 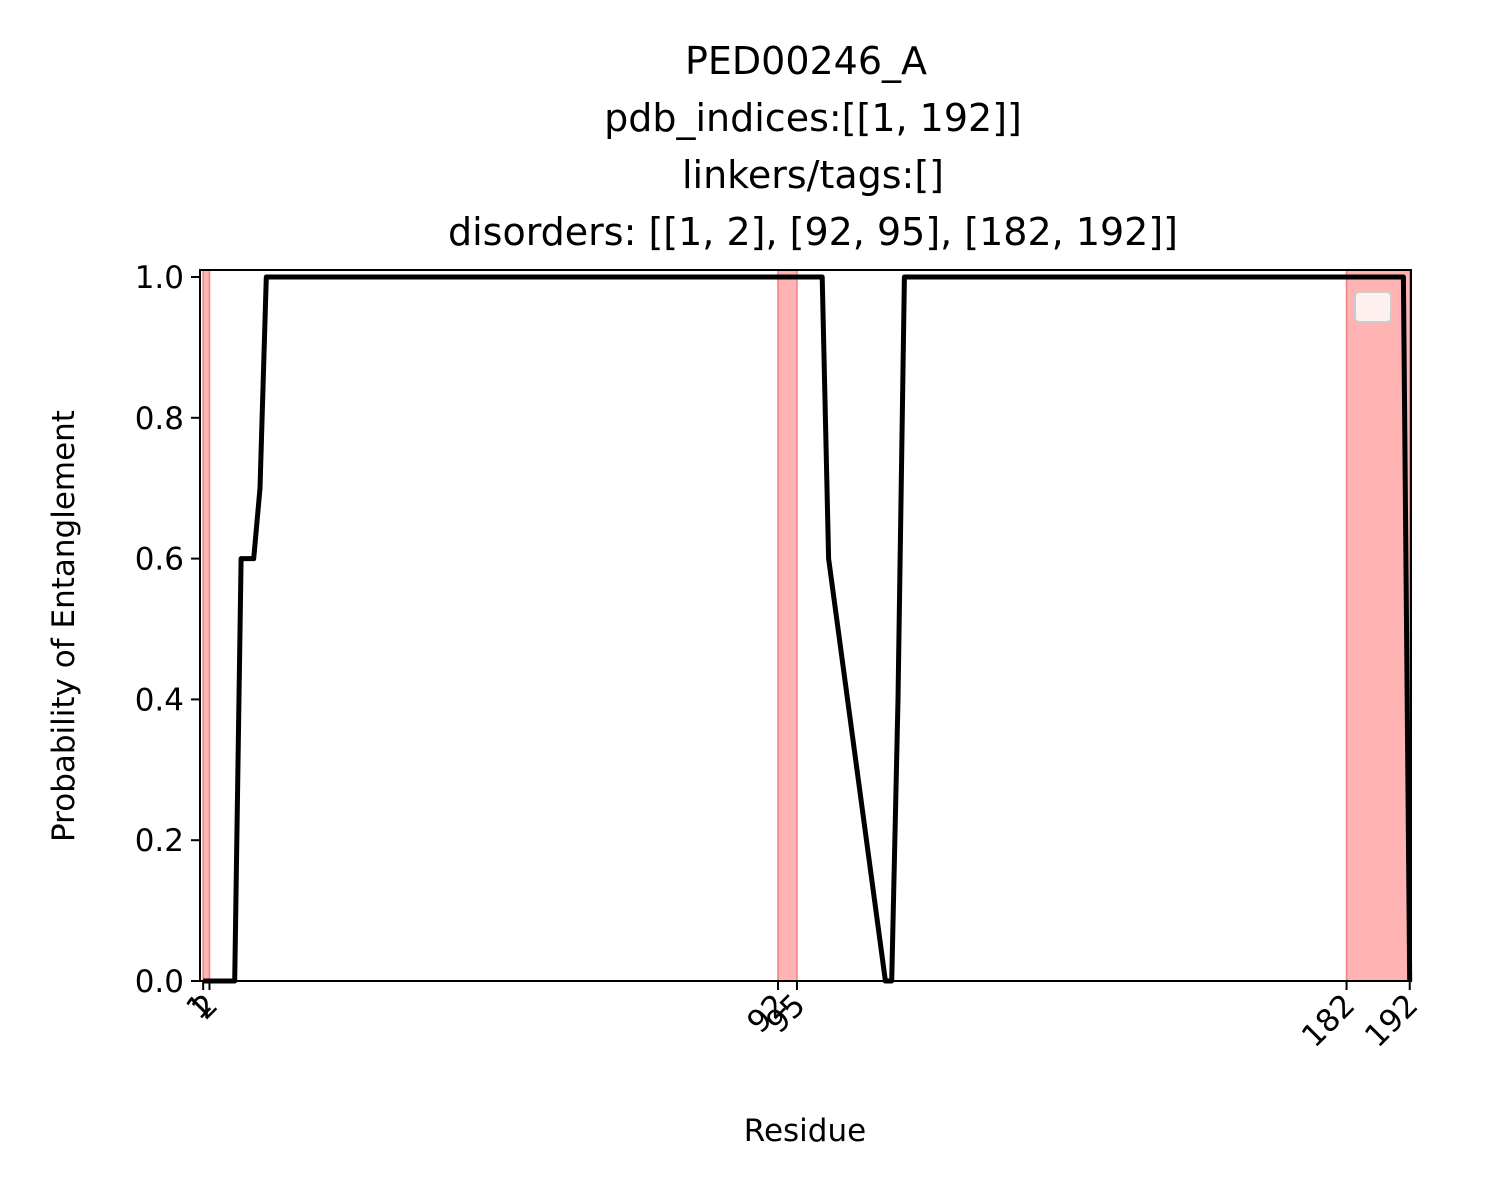 What do you see at coordinates (159, 278) in the screenshot?
I see `y-tick-label-1.0: 1.0` at bounding box center [159, 278].